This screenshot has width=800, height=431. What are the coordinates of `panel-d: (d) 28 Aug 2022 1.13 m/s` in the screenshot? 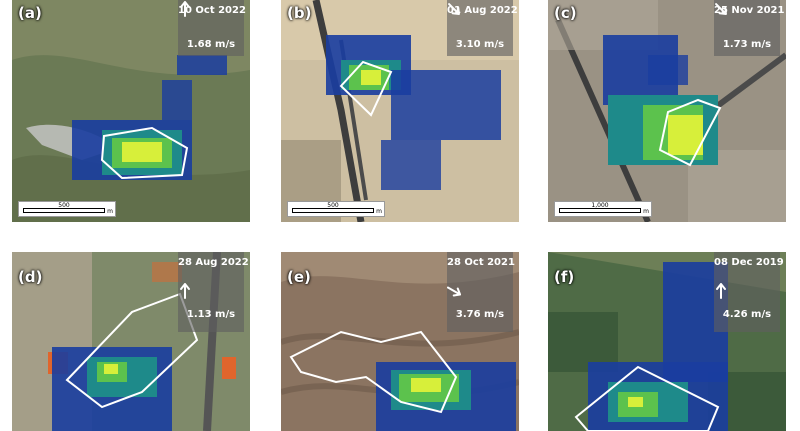 It's located at (131, 341).